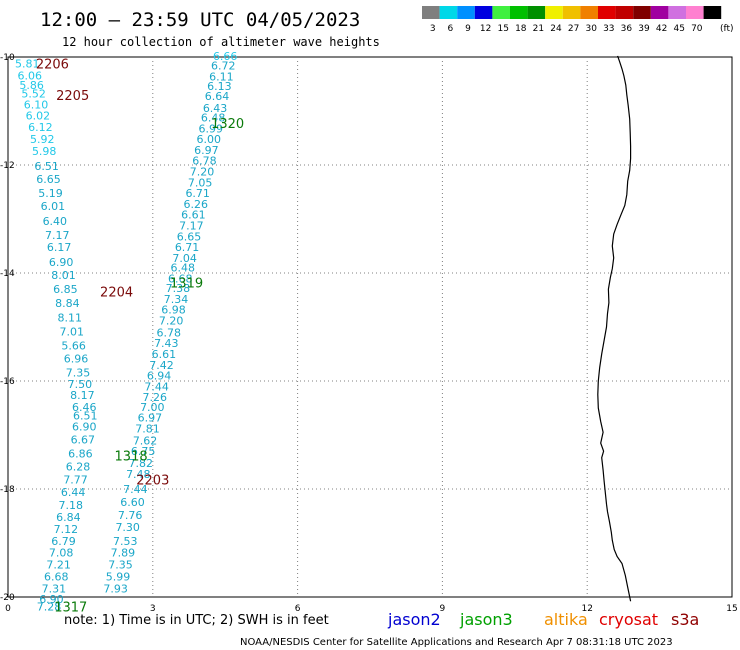 Image resolution: width=740 pixels, height=650 pixels. Describe the element at coordinates (176, 299) in the screenshot. I see `wave-height-value: 7.34` at that location.